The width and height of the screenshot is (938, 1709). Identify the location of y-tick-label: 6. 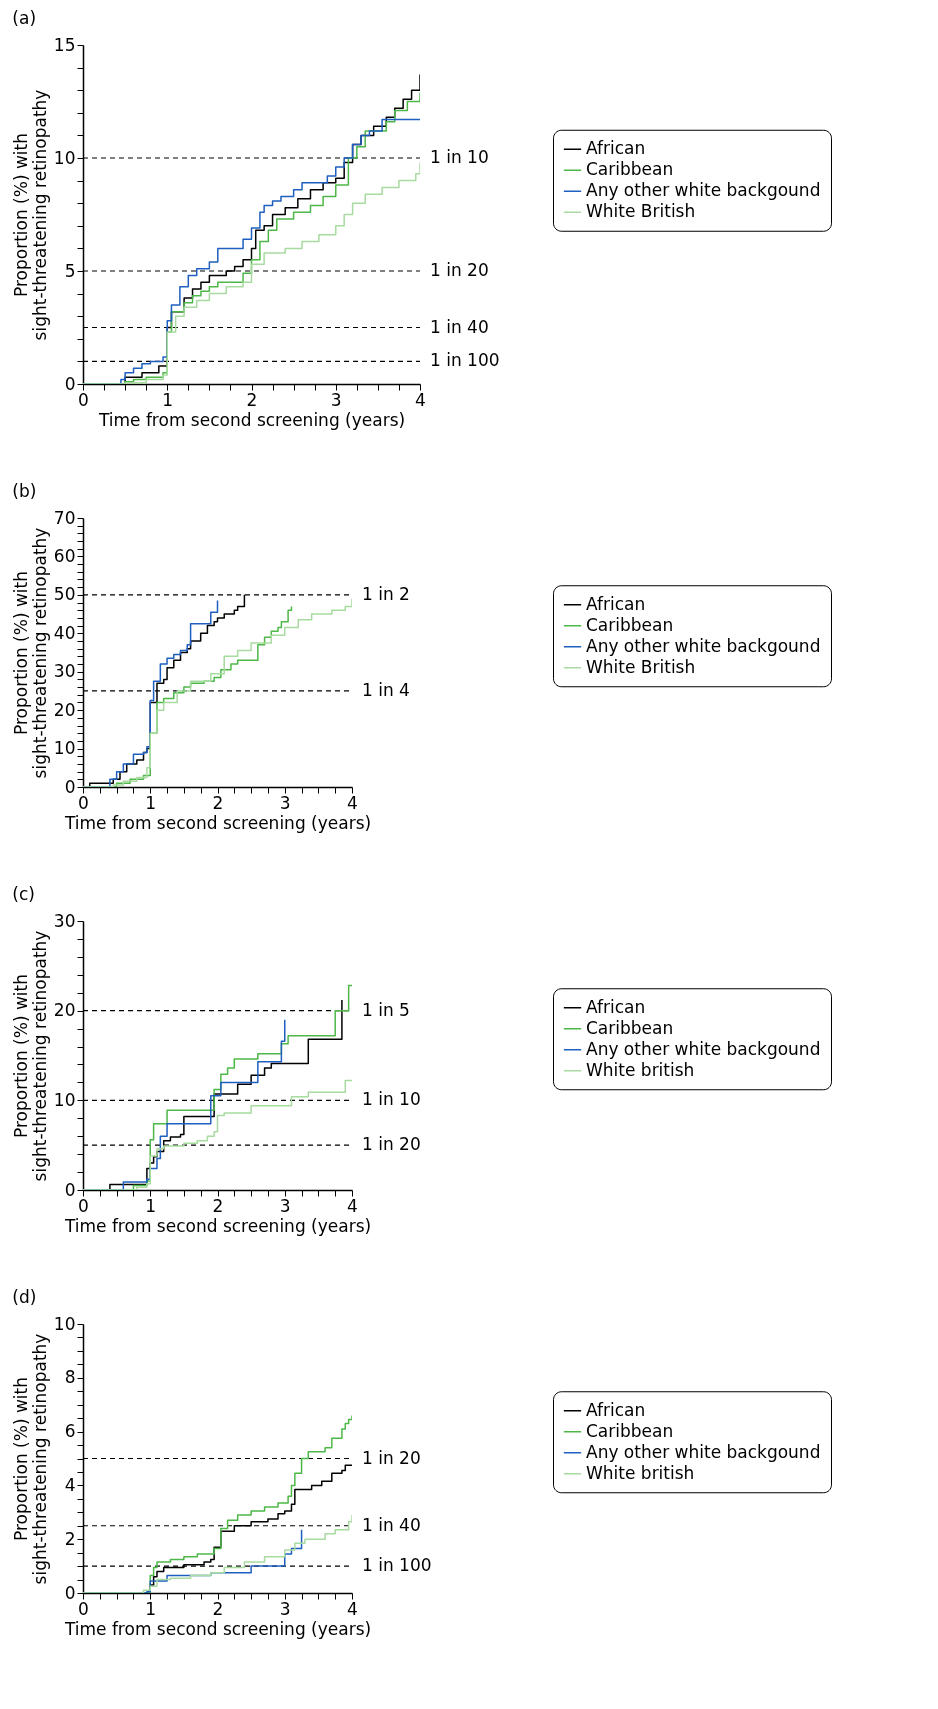
(70, 1431).